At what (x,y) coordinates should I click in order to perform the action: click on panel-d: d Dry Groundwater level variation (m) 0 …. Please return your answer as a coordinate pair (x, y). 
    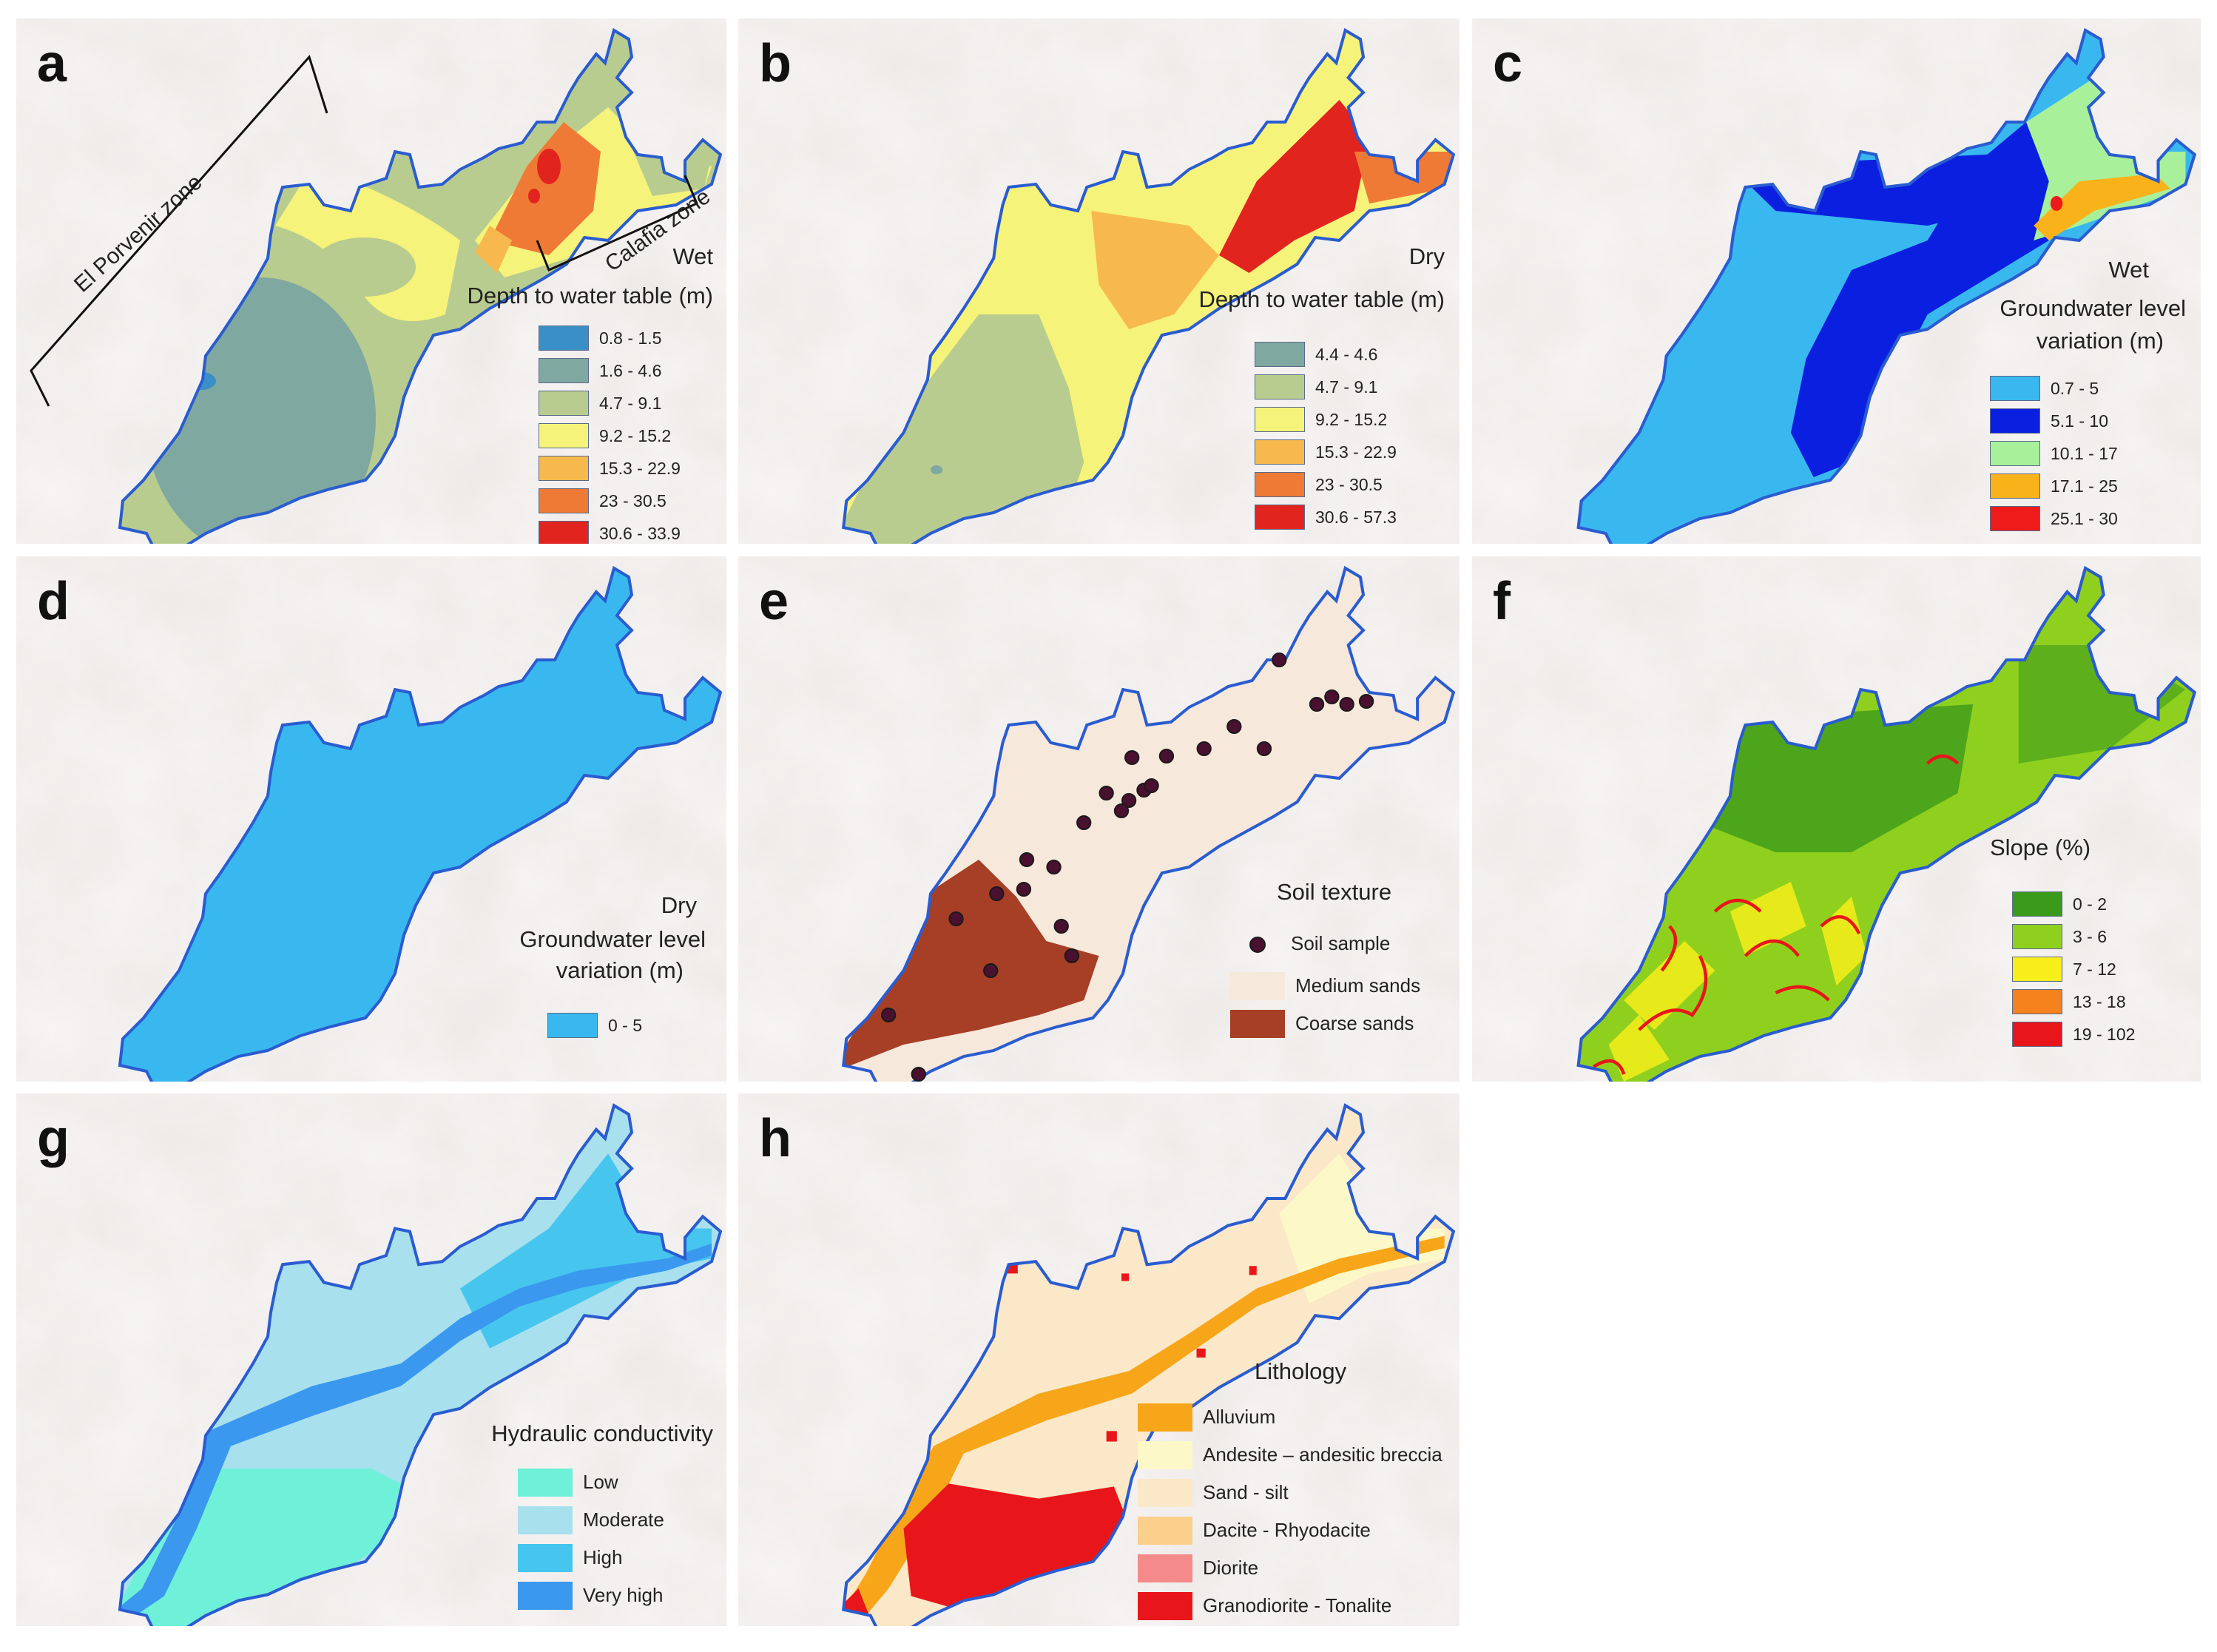
    Looking at the image, I should click on (371, 819).